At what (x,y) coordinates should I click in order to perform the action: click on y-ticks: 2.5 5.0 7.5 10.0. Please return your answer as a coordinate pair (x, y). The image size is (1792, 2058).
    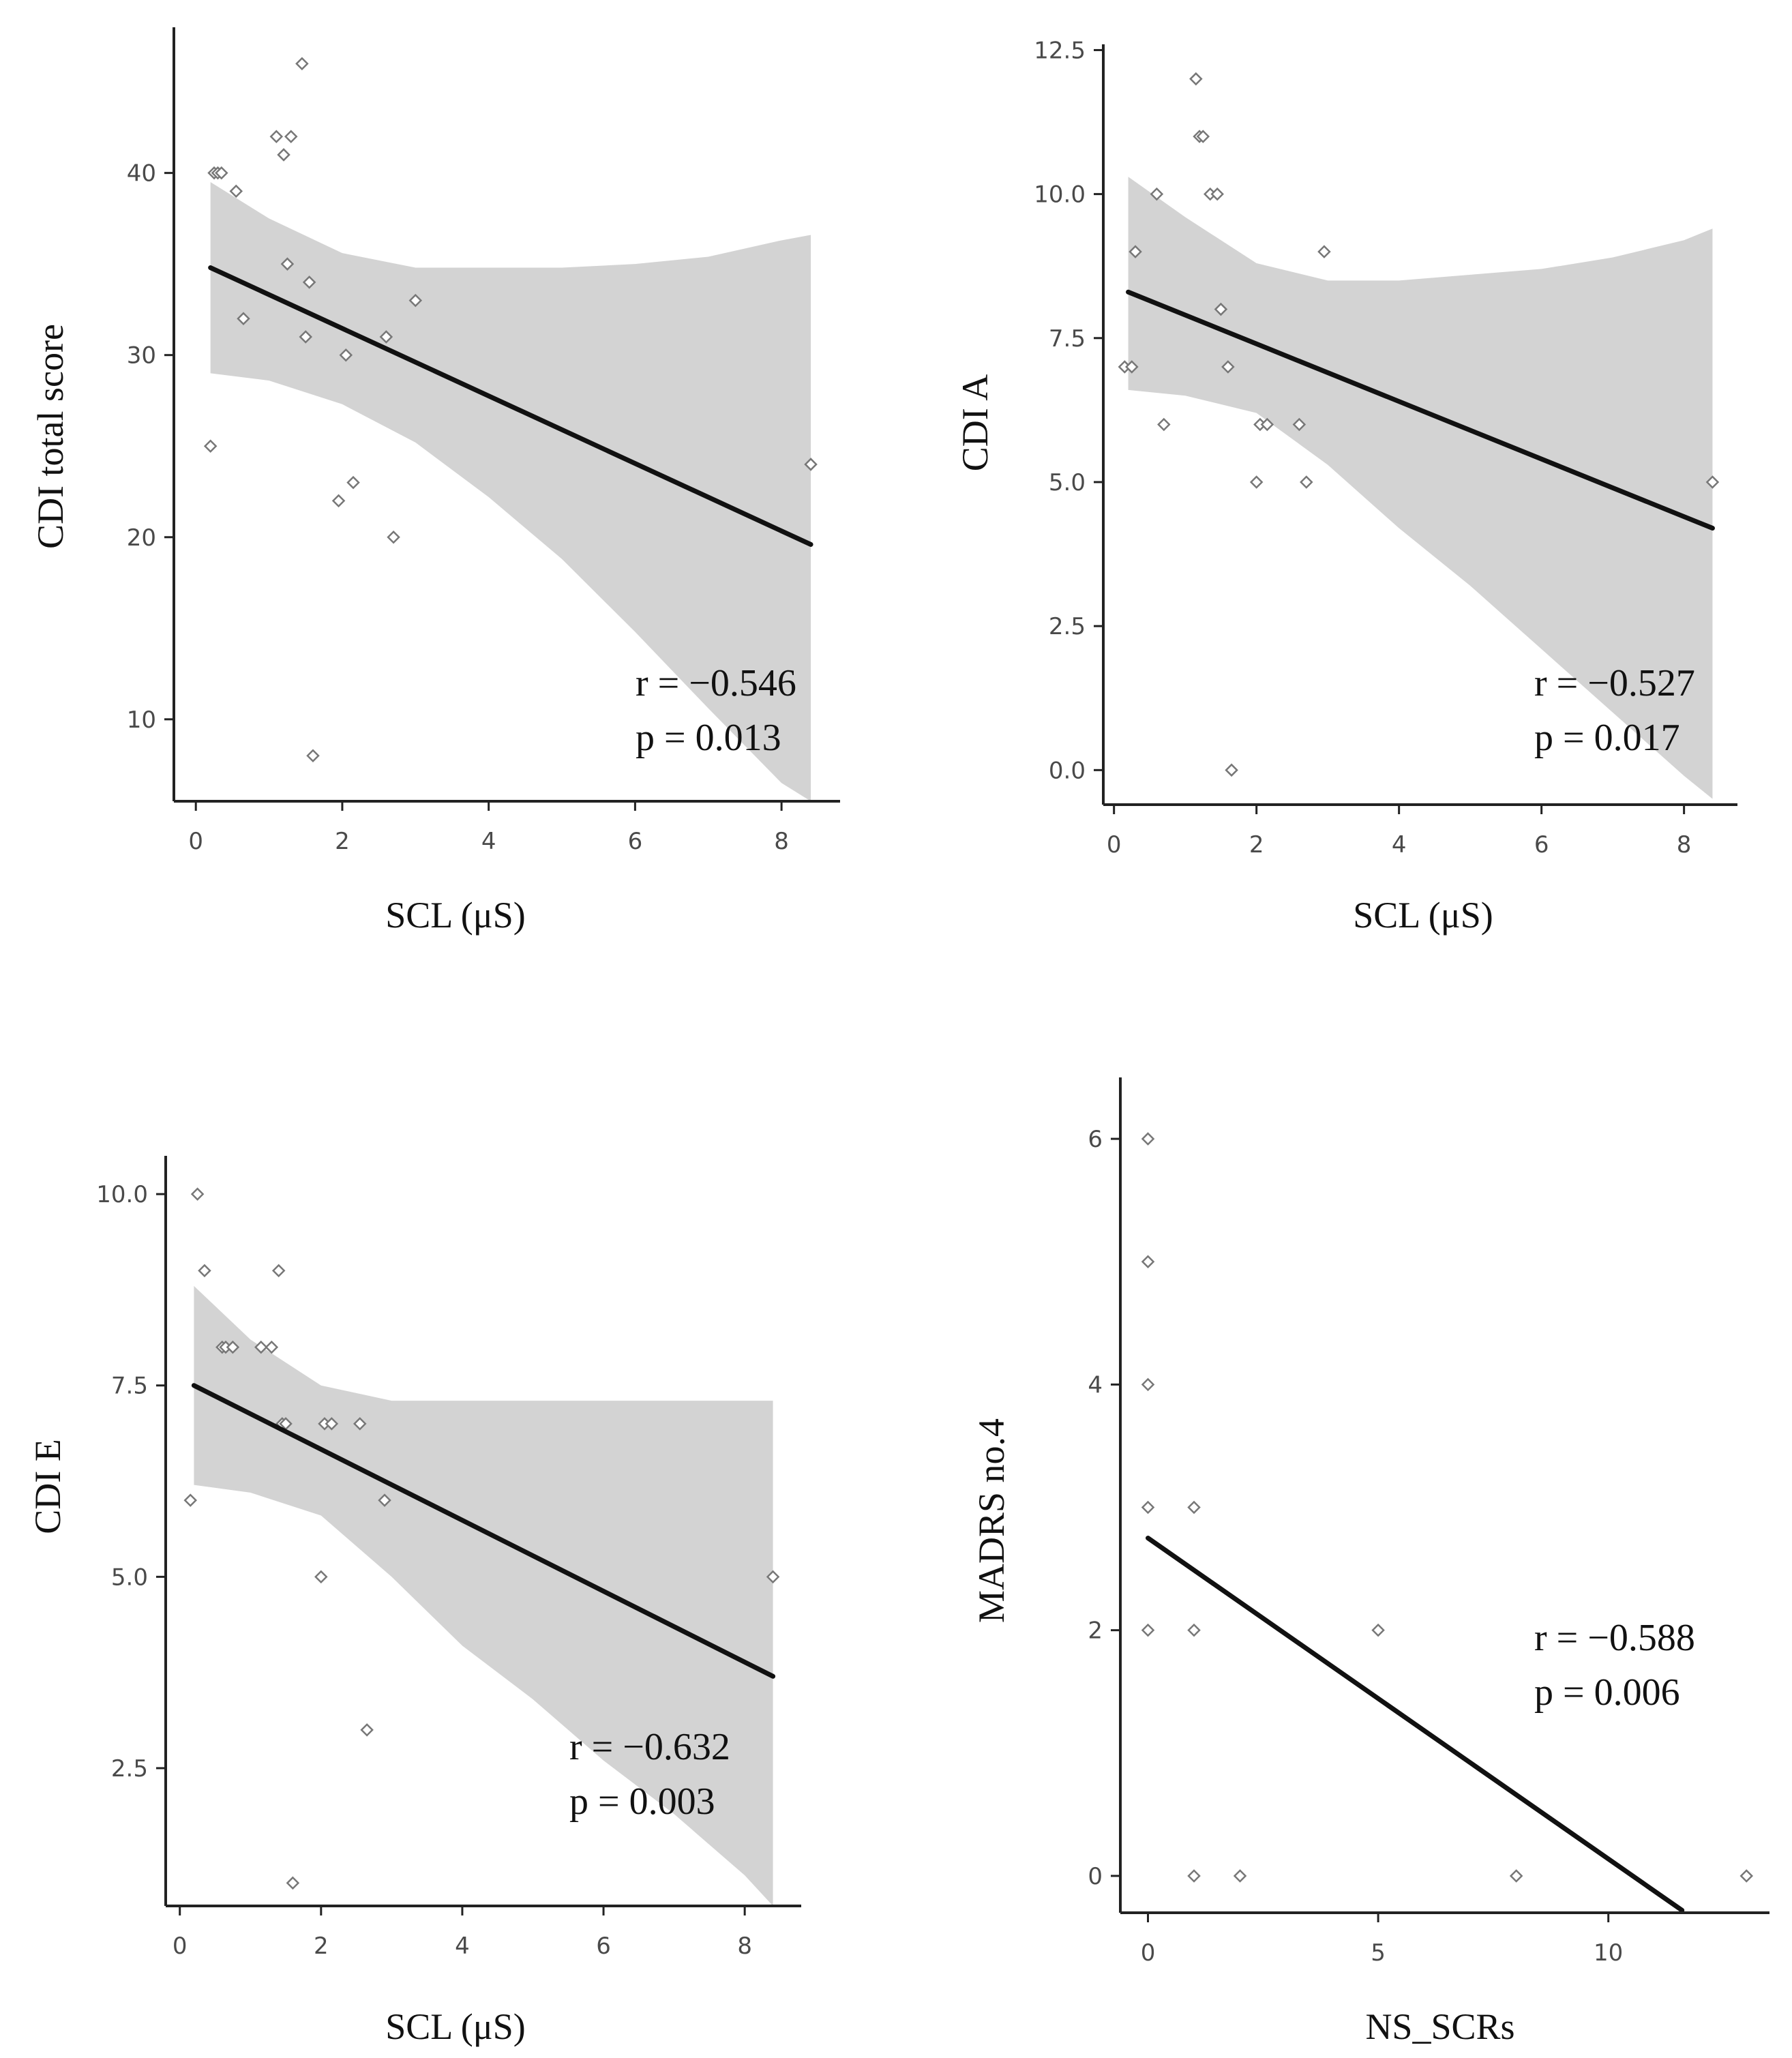
    Looking at the image, I should click on (131, 1482).